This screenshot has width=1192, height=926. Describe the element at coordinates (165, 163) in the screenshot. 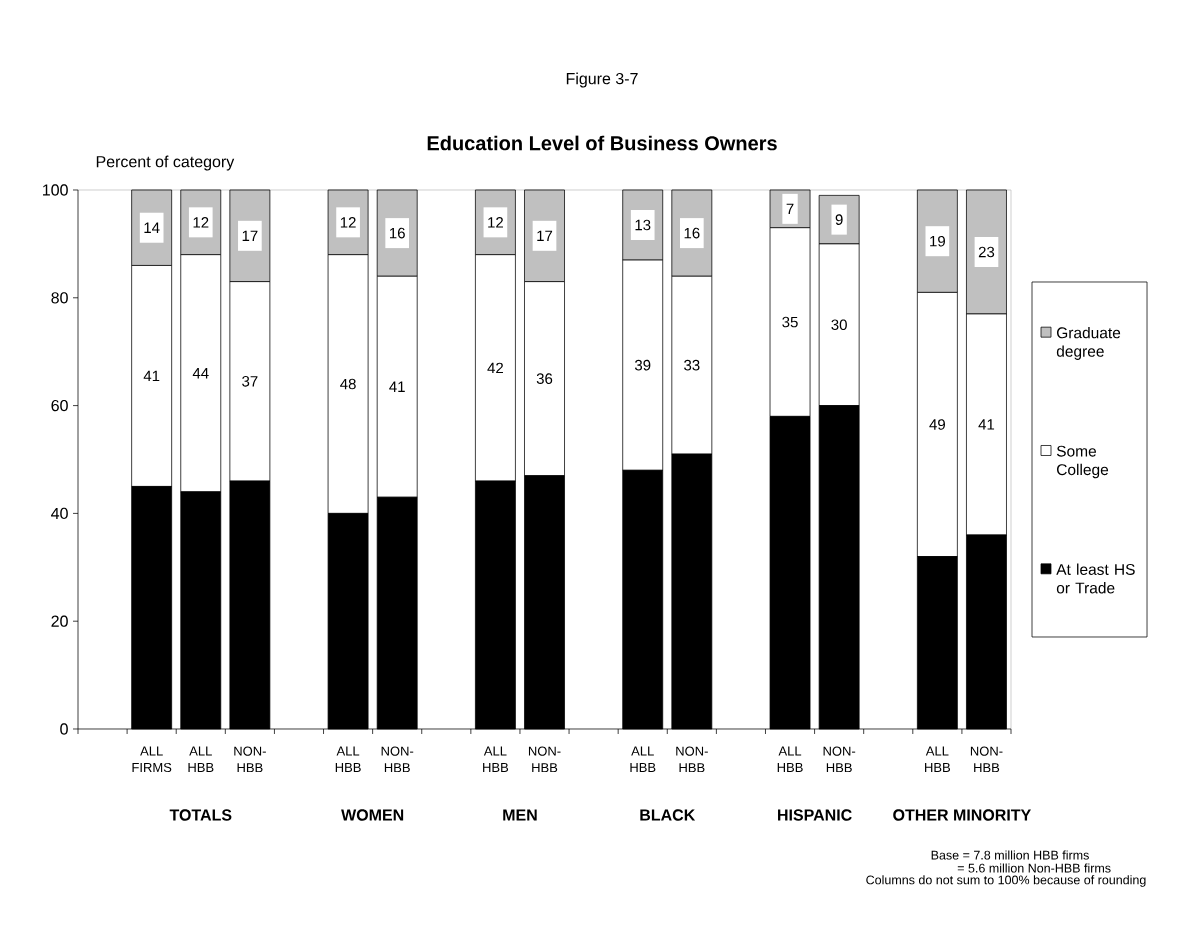

I see `y-axis-title: Percent of category` at that location.